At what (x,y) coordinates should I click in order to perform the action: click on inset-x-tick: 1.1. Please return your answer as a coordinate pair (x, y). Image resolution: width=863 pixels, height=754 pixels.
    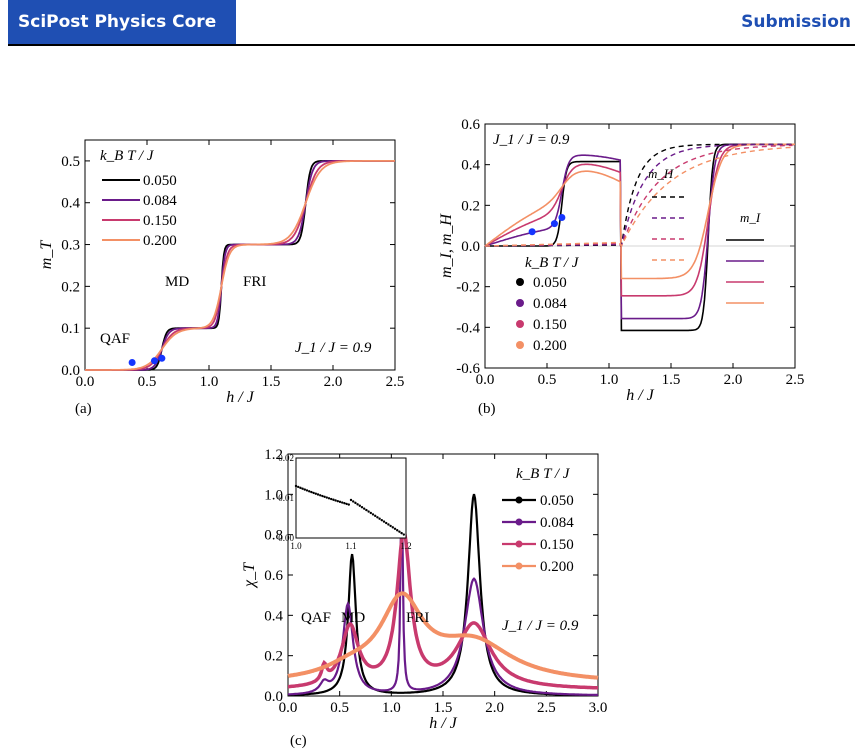
    Looking at the image, I should click on (350, 546).